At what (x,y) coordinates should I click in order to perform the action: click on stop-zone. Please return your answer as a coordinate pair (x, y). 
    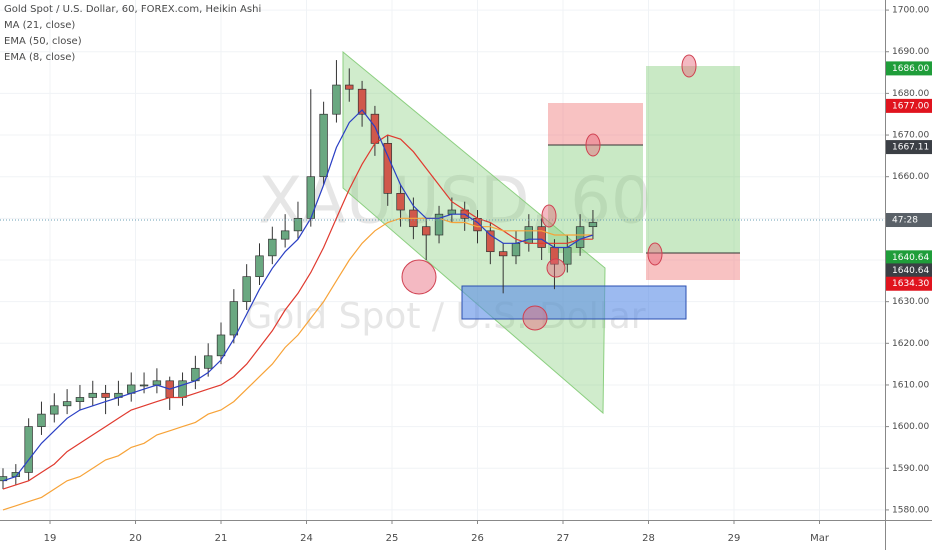
    Looking at the image, I should click on (595, 124).